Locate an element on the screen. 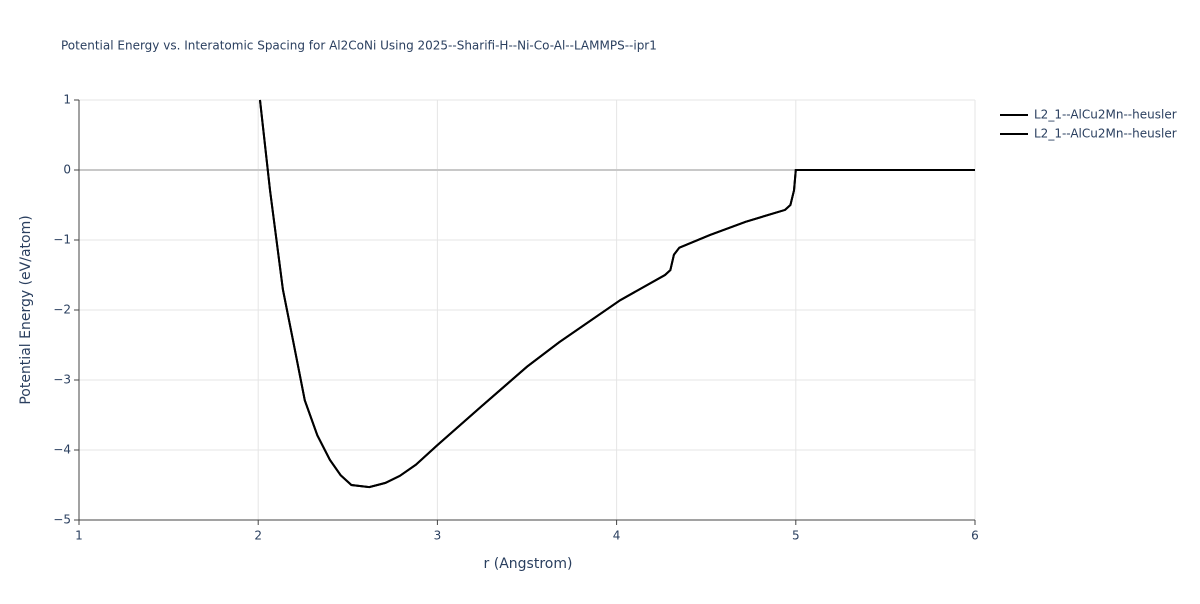 This screenshot has width=1200, height=604. x-tick-label: 3 is located at coordinates (438, 536).